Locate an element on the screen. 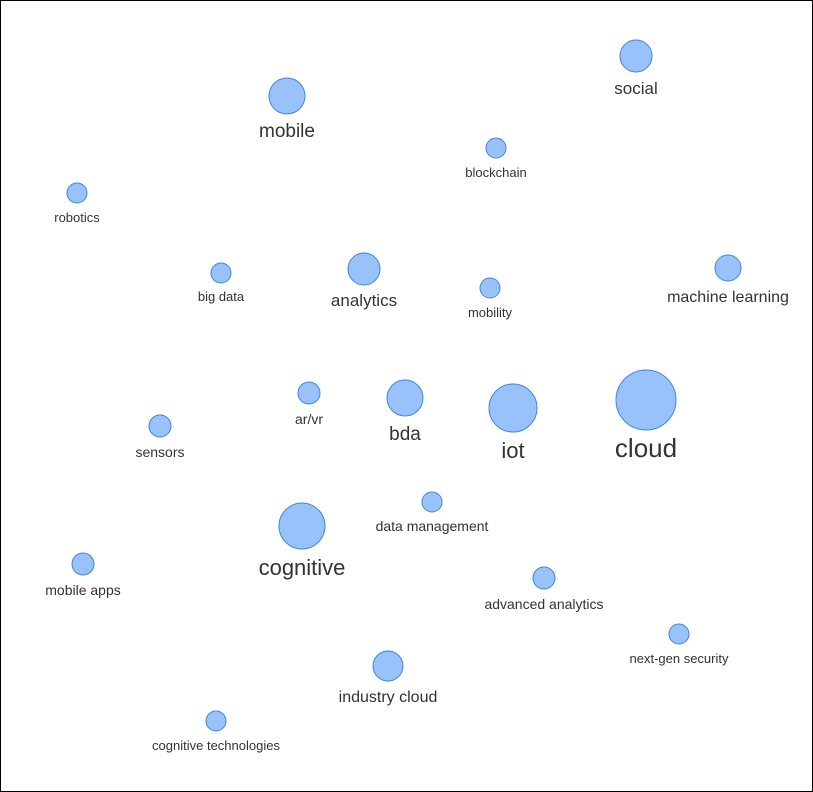  term-node-iot: iot is located at coordinates (513, 423).